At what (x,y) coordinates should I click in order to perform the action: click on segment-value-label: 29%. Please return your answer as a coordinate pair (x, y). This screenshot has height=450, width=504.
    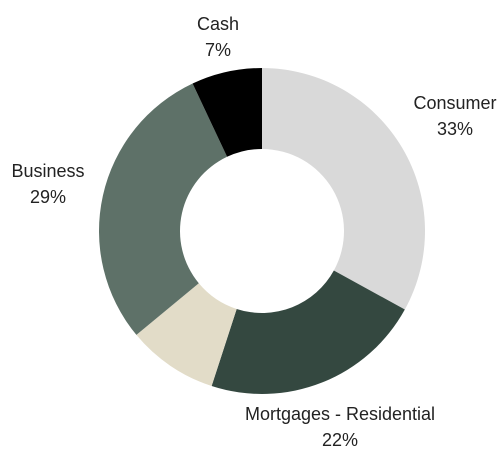
    Looking at the image, I should click on (48, 197).